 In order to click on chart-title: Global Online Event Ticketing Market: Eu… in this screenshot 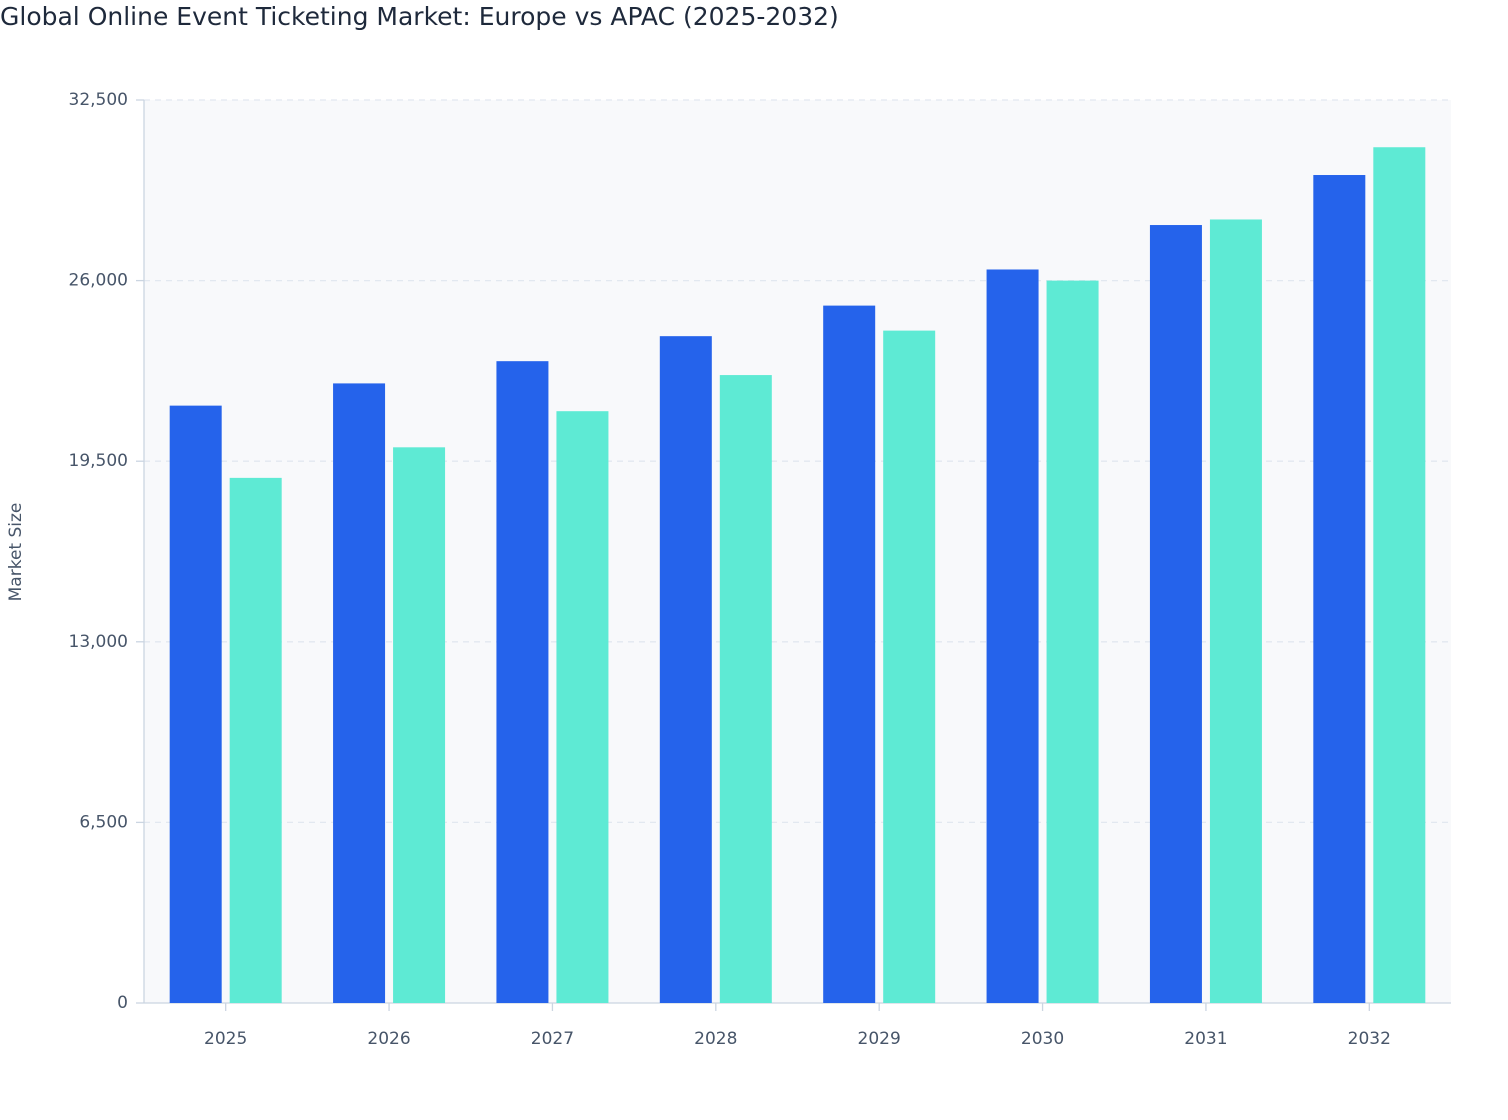, I will do `click(419, 16)`.